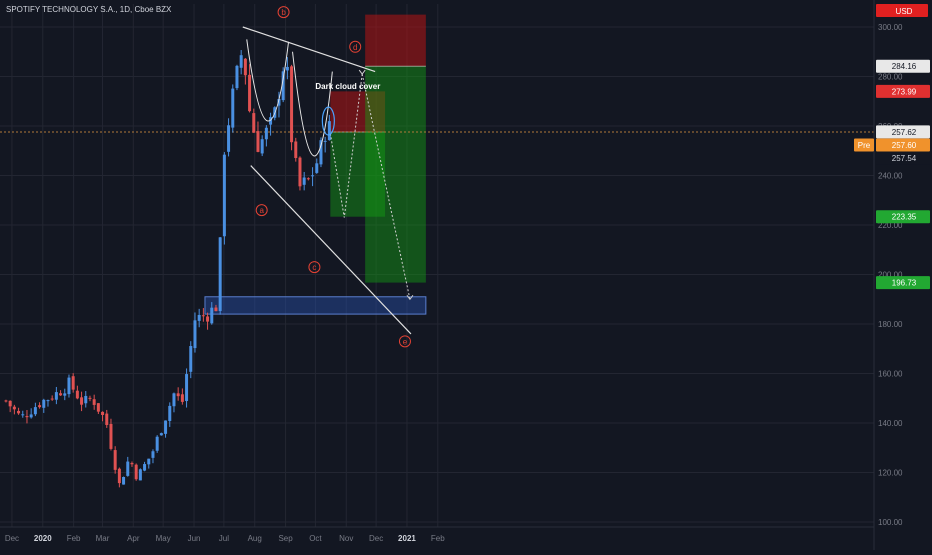 The image size is (932, 555). What do you see at coordinates (890, 374) in the screenshot?
I see `y-tick-label: 160.00` at bounding box center [890, 374].